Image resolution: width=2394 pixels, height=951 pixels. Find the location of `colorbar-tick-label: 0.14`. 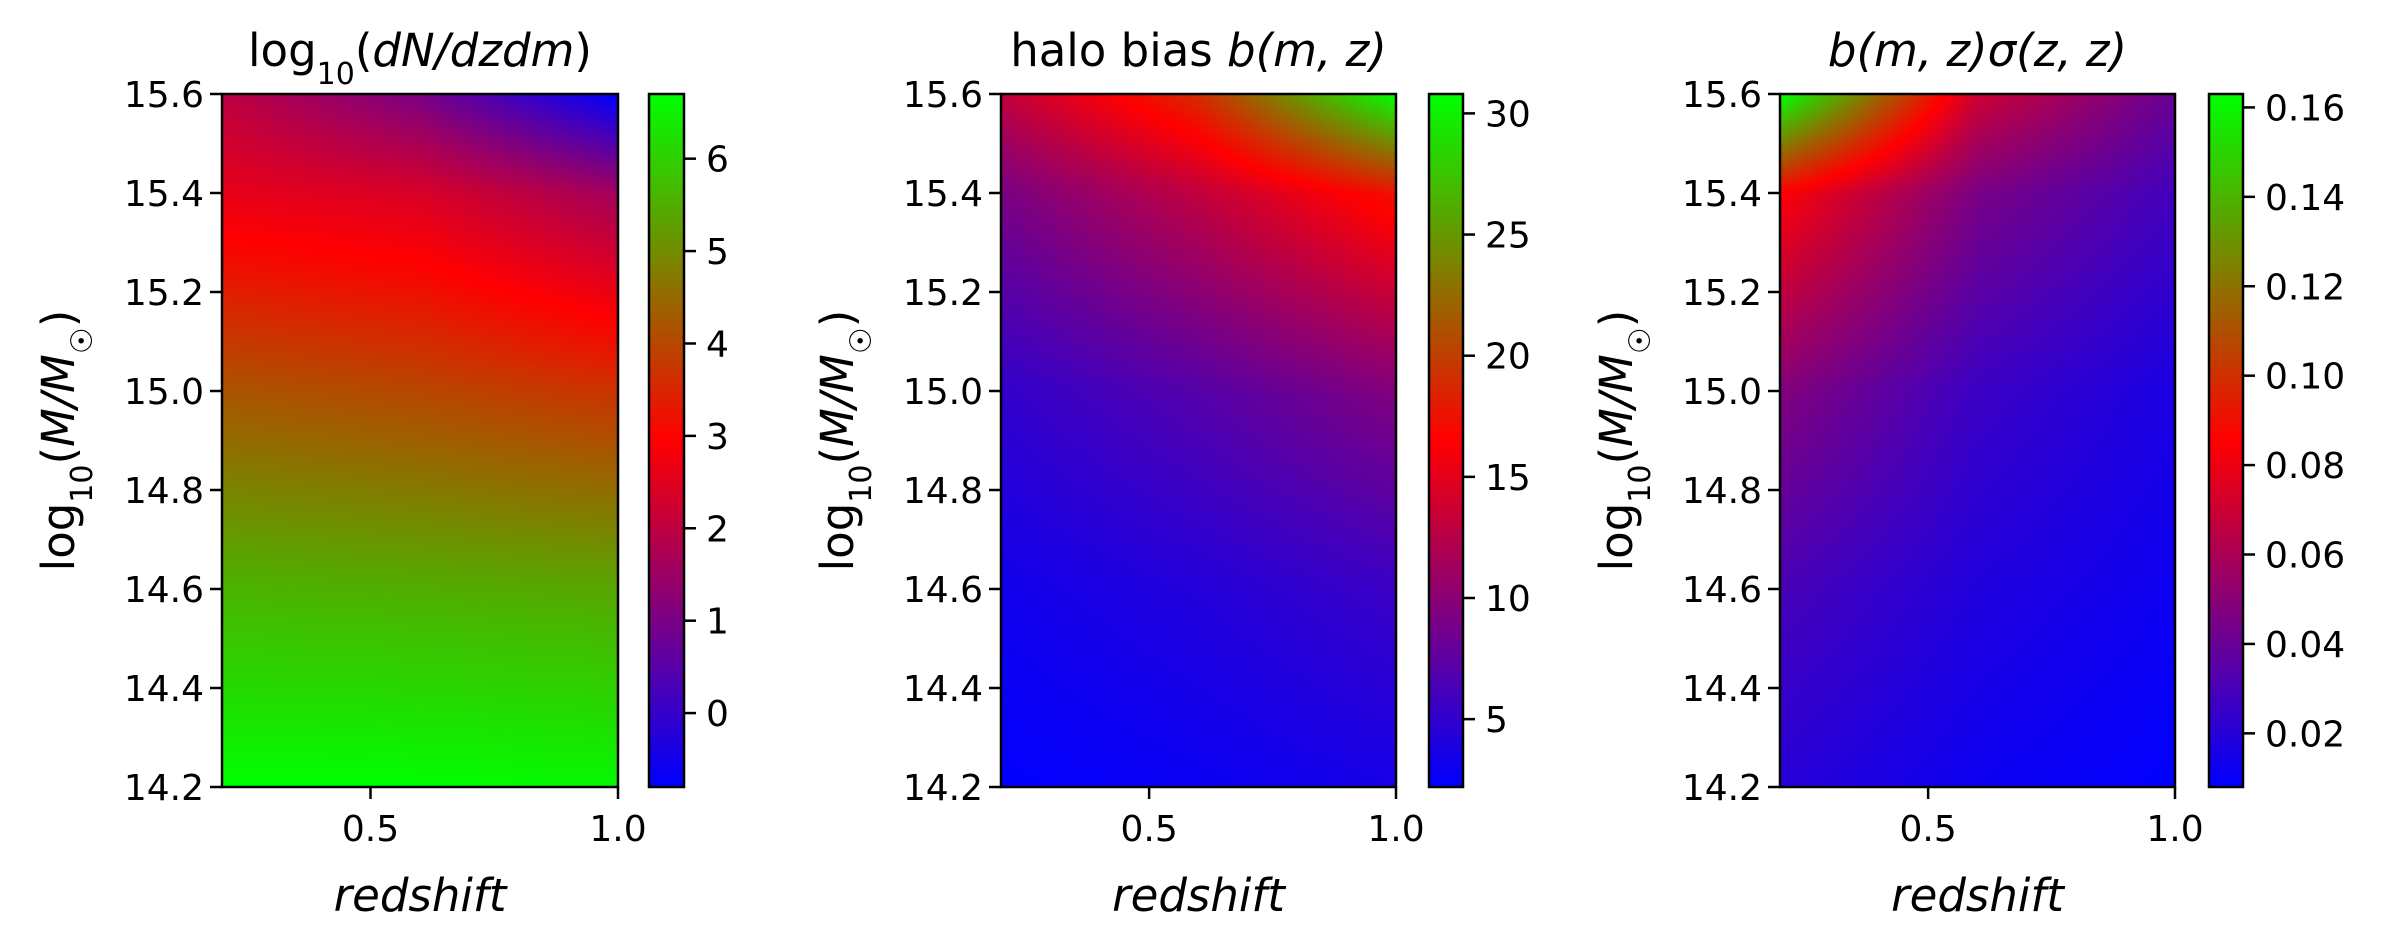

colorbar-tick-label: 0.14 is located at coordinates (2305, 198).